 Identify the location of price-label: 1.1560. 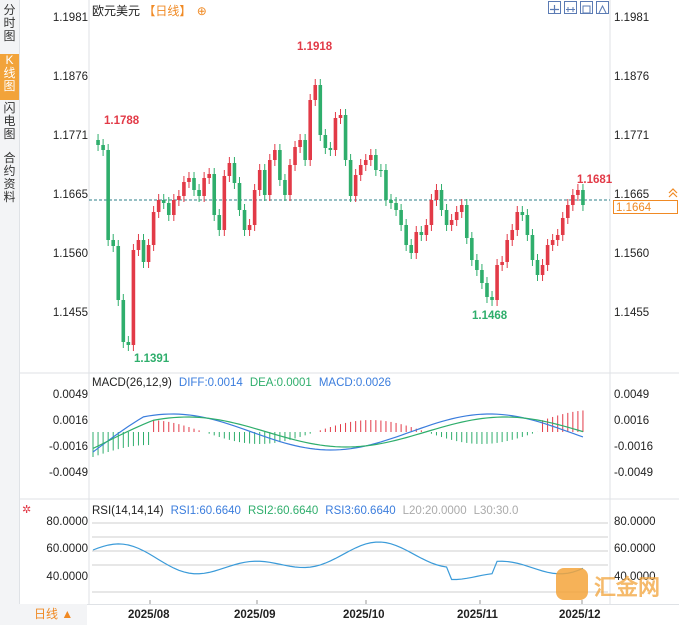
(632, 254).